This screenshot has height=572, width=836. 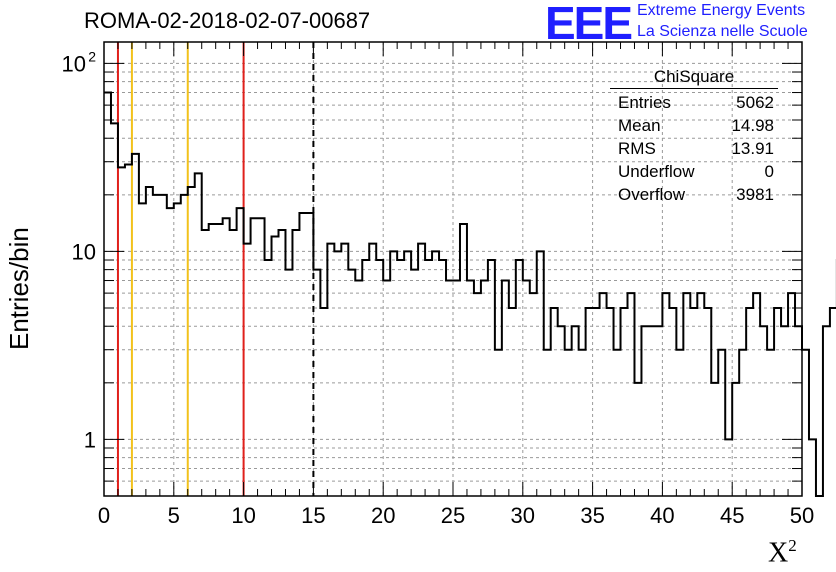 I want to click on x-tick-label: 15, so click(x=313, y=515).